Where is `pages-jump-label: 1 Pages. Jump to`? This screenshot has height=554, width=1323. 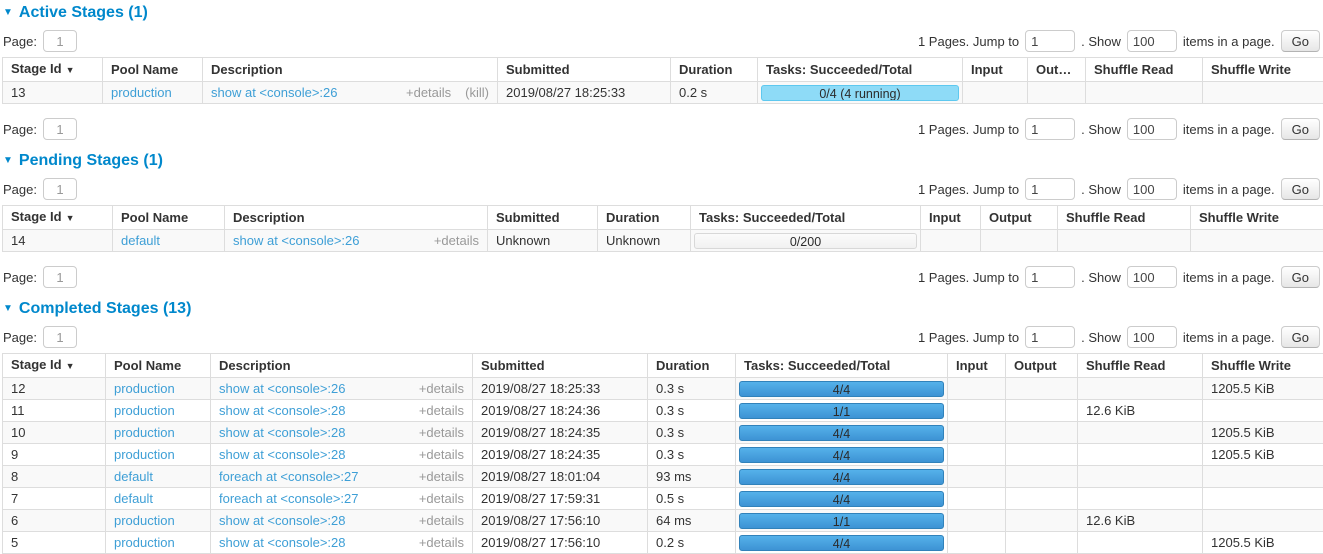
pages-jump-label: 1 Pages. Jump to is located at coordinates (968, 337).